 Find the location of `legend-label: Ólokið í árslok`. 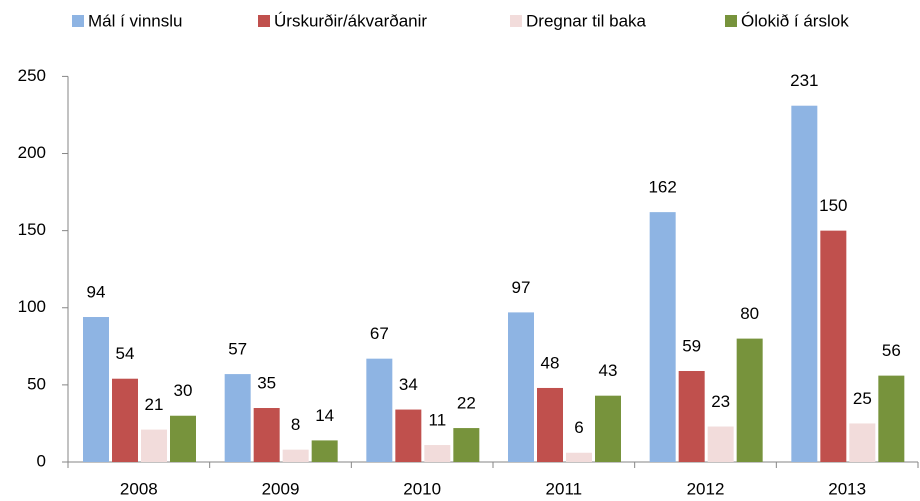

legend-label: Ólokið í árslok is located at coordinates (795, 20).